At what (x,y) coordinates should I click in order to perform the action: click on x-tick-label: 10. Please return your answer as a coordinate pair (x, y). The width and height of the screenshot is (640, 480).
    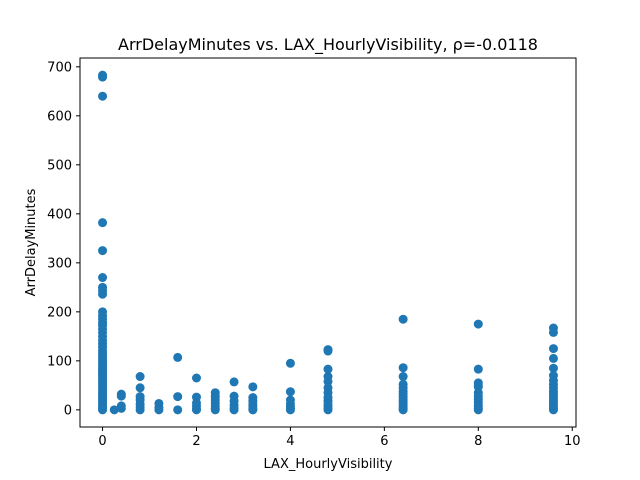
    Looking at the image, I should click on (572, 441).